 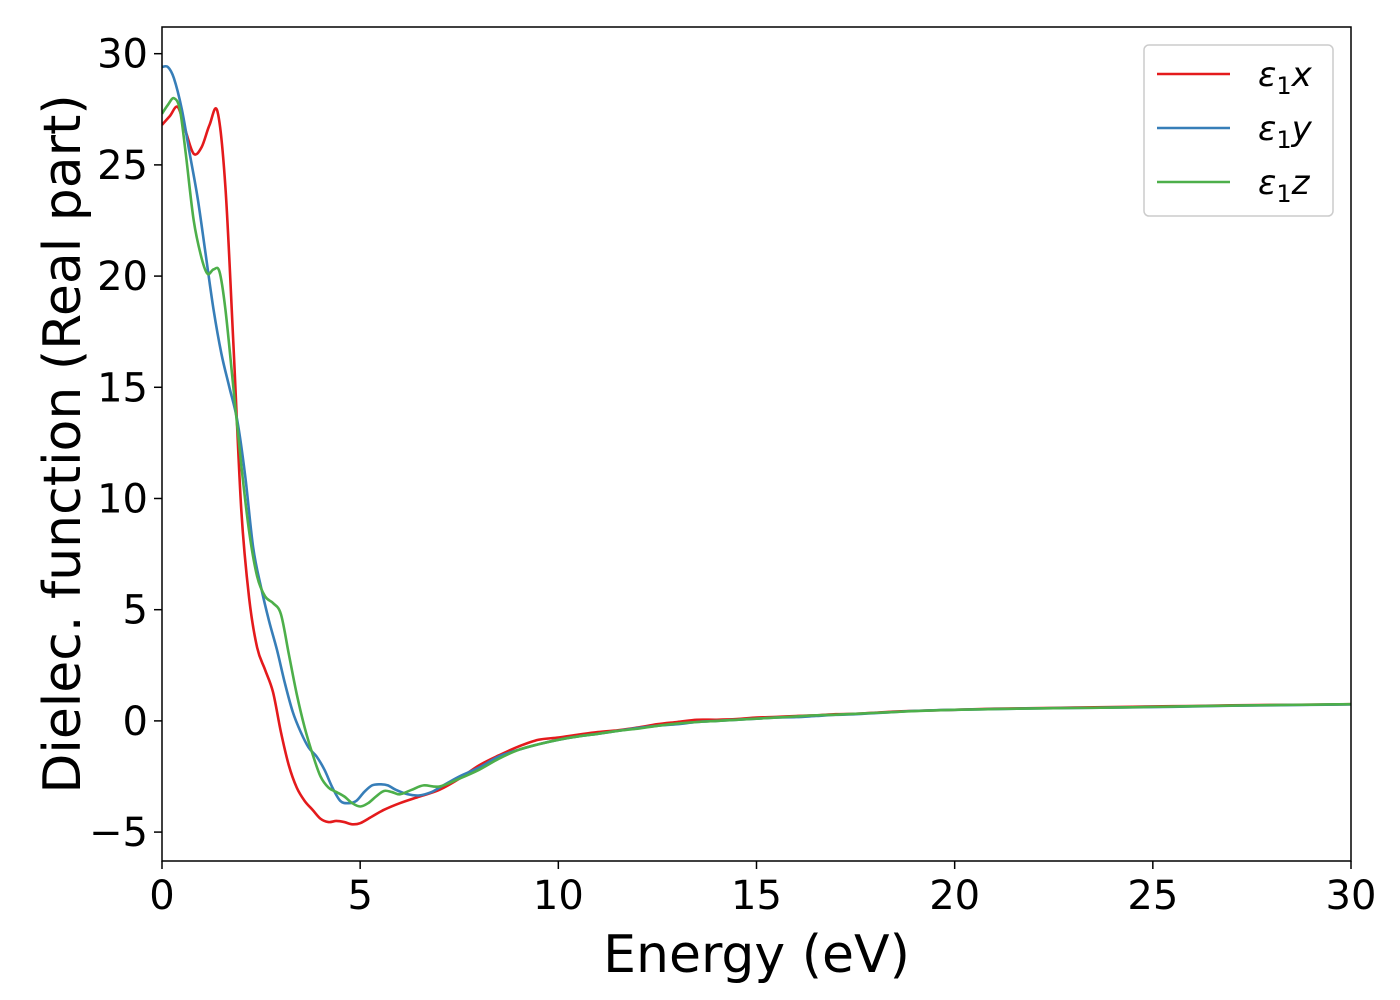 I want to click on y-tick-label: −5, so click(x=118, y=833).